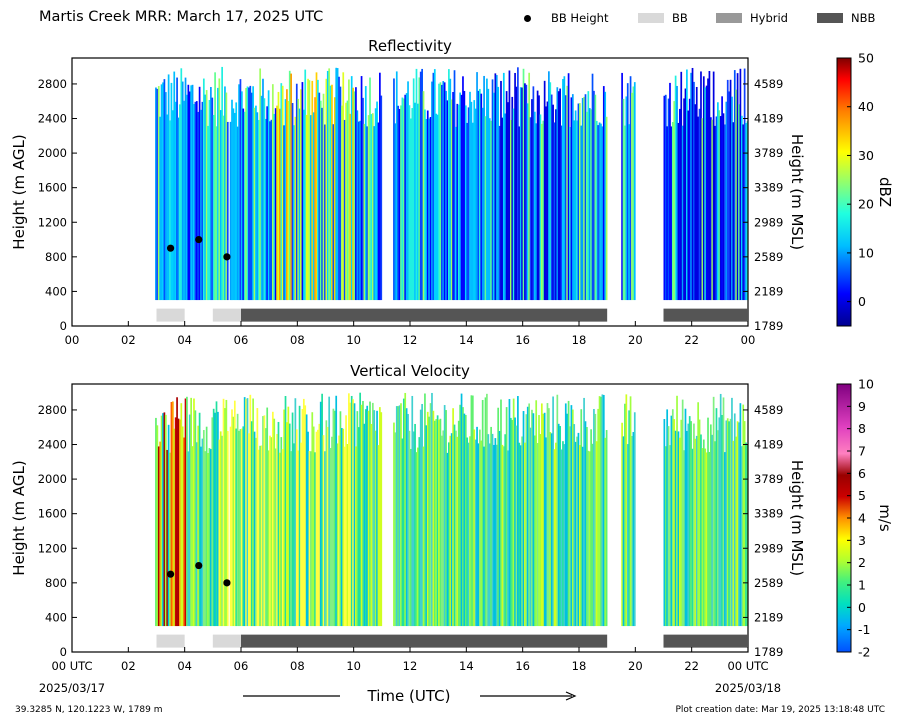 The width and height of the screenshot is (900, 725). Describe the element at coordinates (72, 688) in the screenshot. I see `start-date-label: 2025/03/17` at that location.